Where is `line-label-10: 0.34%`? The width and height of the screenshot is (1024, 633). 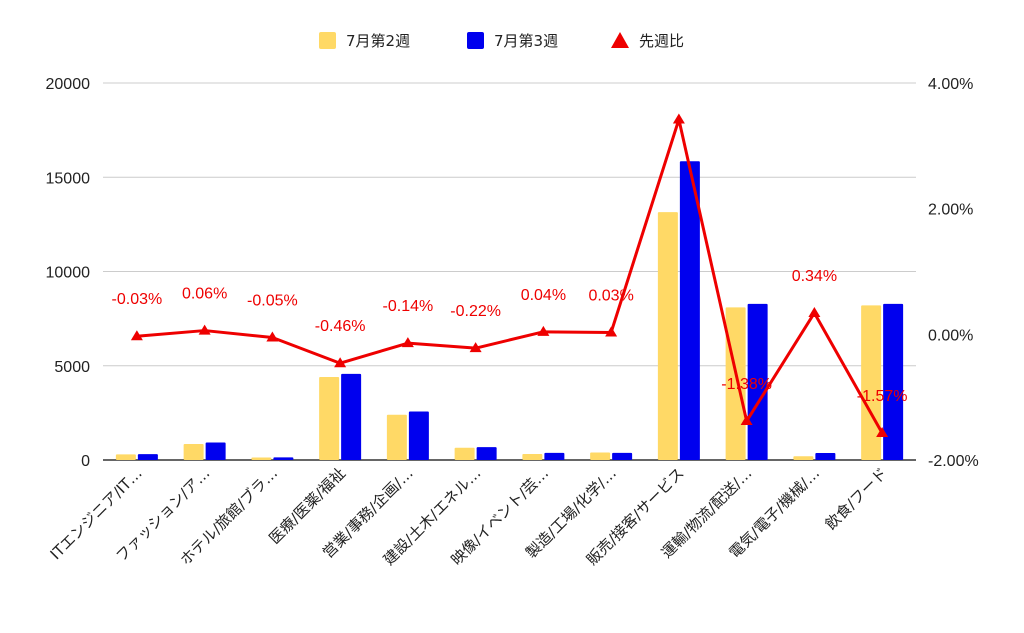 line-label-10: 0.34% is located at coordinates (814, 276).